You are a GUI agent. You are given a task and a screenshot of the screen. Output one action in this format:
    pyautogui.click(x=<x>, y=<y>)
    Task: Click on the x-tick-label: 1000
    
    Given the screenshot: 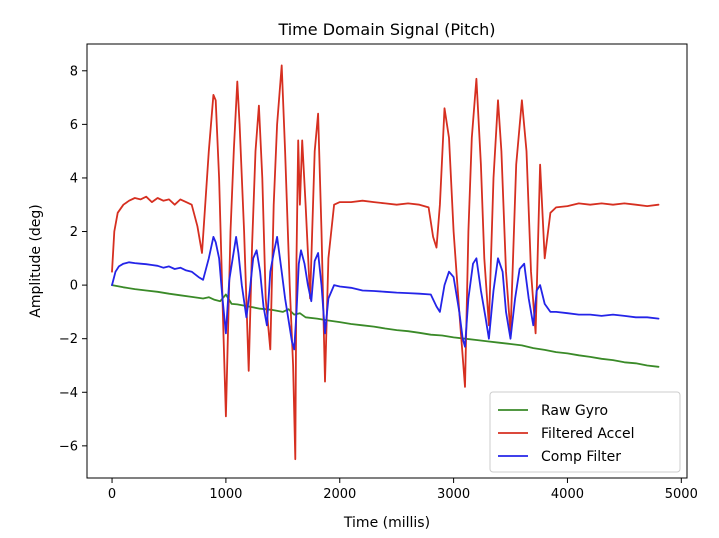 What is the action you would take?
    pyautogui.click(x=225, y=494)
    